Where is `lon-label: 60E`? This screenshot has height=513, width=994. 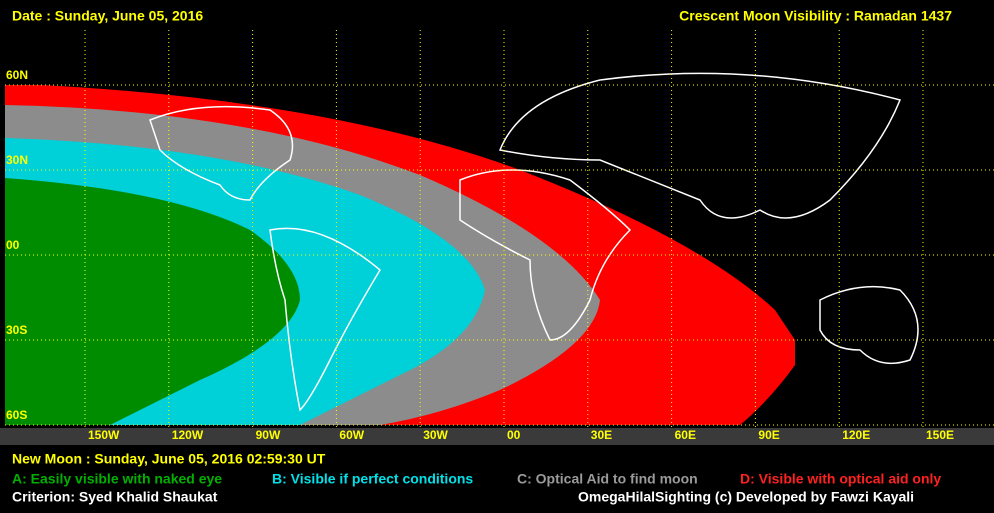 lon-label: 60E is located at coordinates (685, 435).